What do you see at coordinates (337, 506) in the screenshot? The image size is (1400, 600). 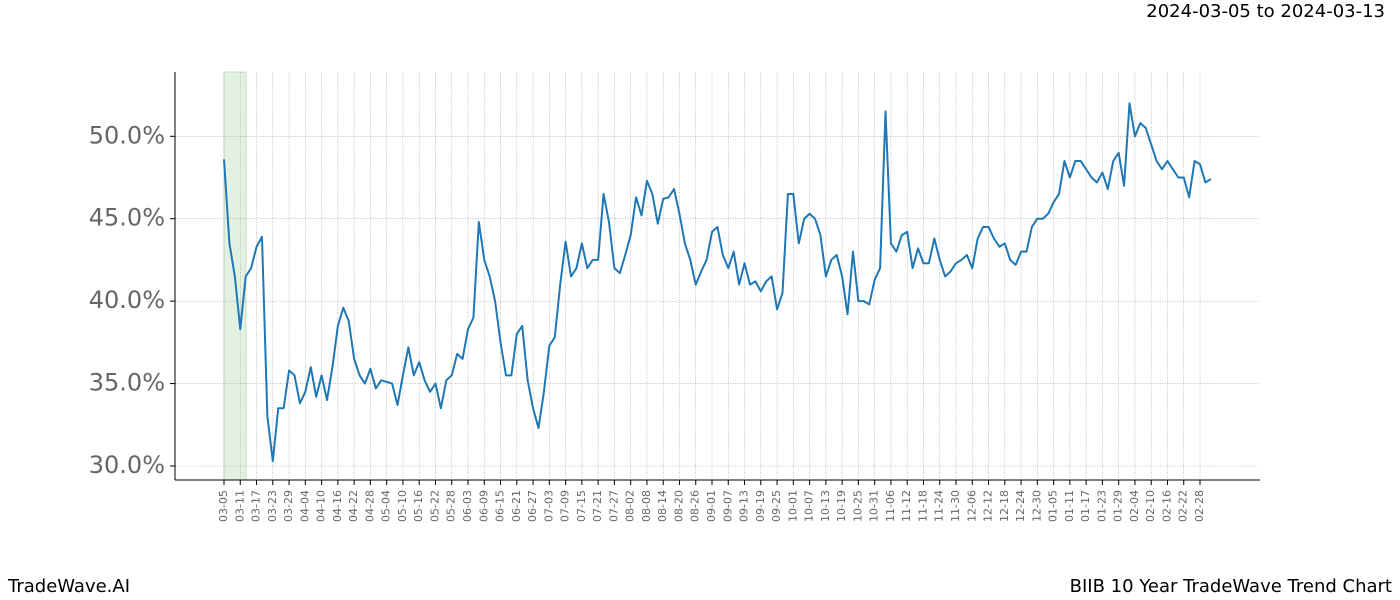 I see `x-tick-label: 04-16` at bounding box center [337, 506].